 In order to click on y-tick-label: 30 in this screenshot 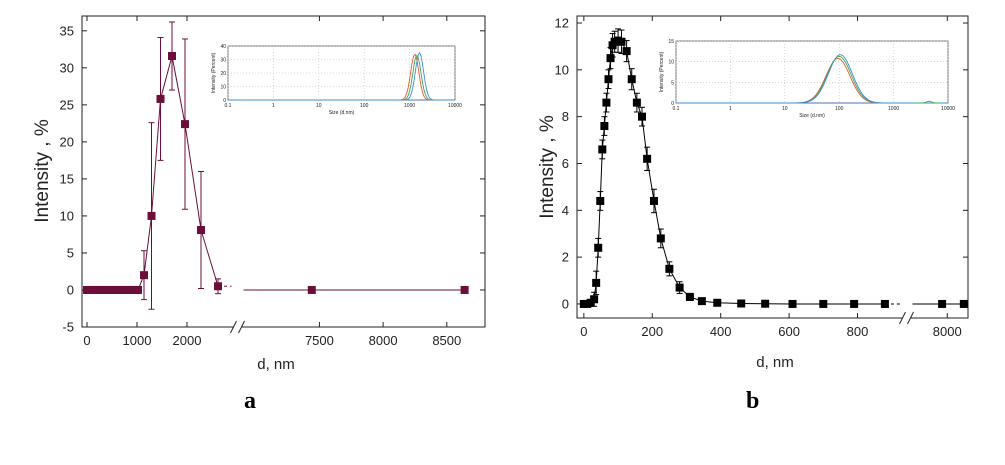, I will do `click(67, 67)`.